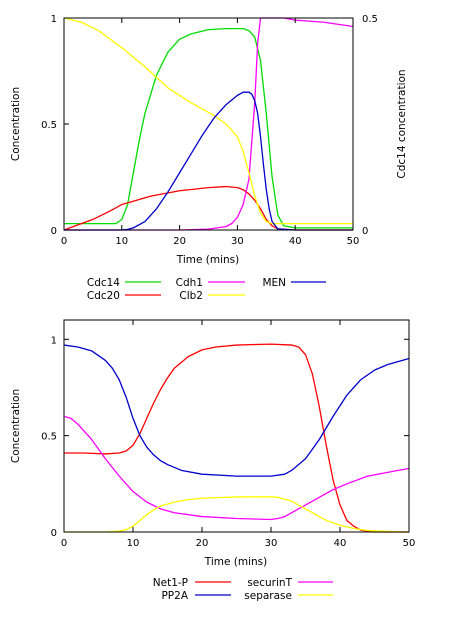 The image size is (450, 624). Describe the element at coordinates (133, 543) in the screenshot. I see `bottom-x-tick-label: 10` at that location.